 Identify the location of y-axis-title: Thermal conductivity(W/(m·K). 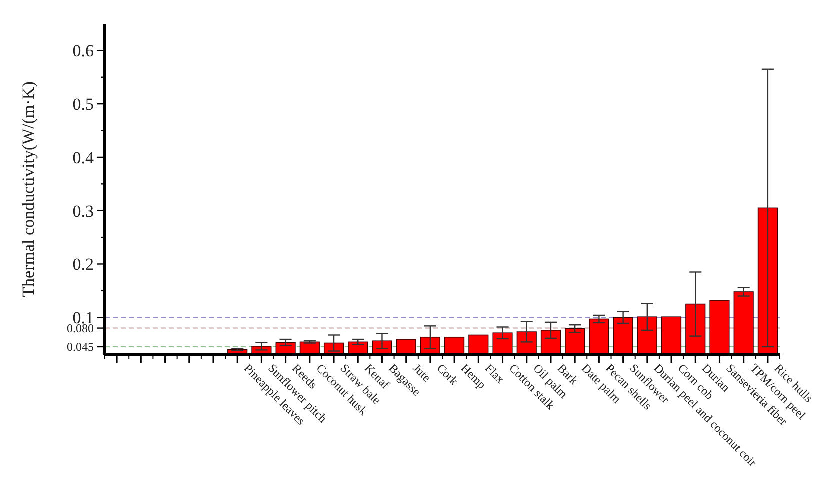
(28, 190).